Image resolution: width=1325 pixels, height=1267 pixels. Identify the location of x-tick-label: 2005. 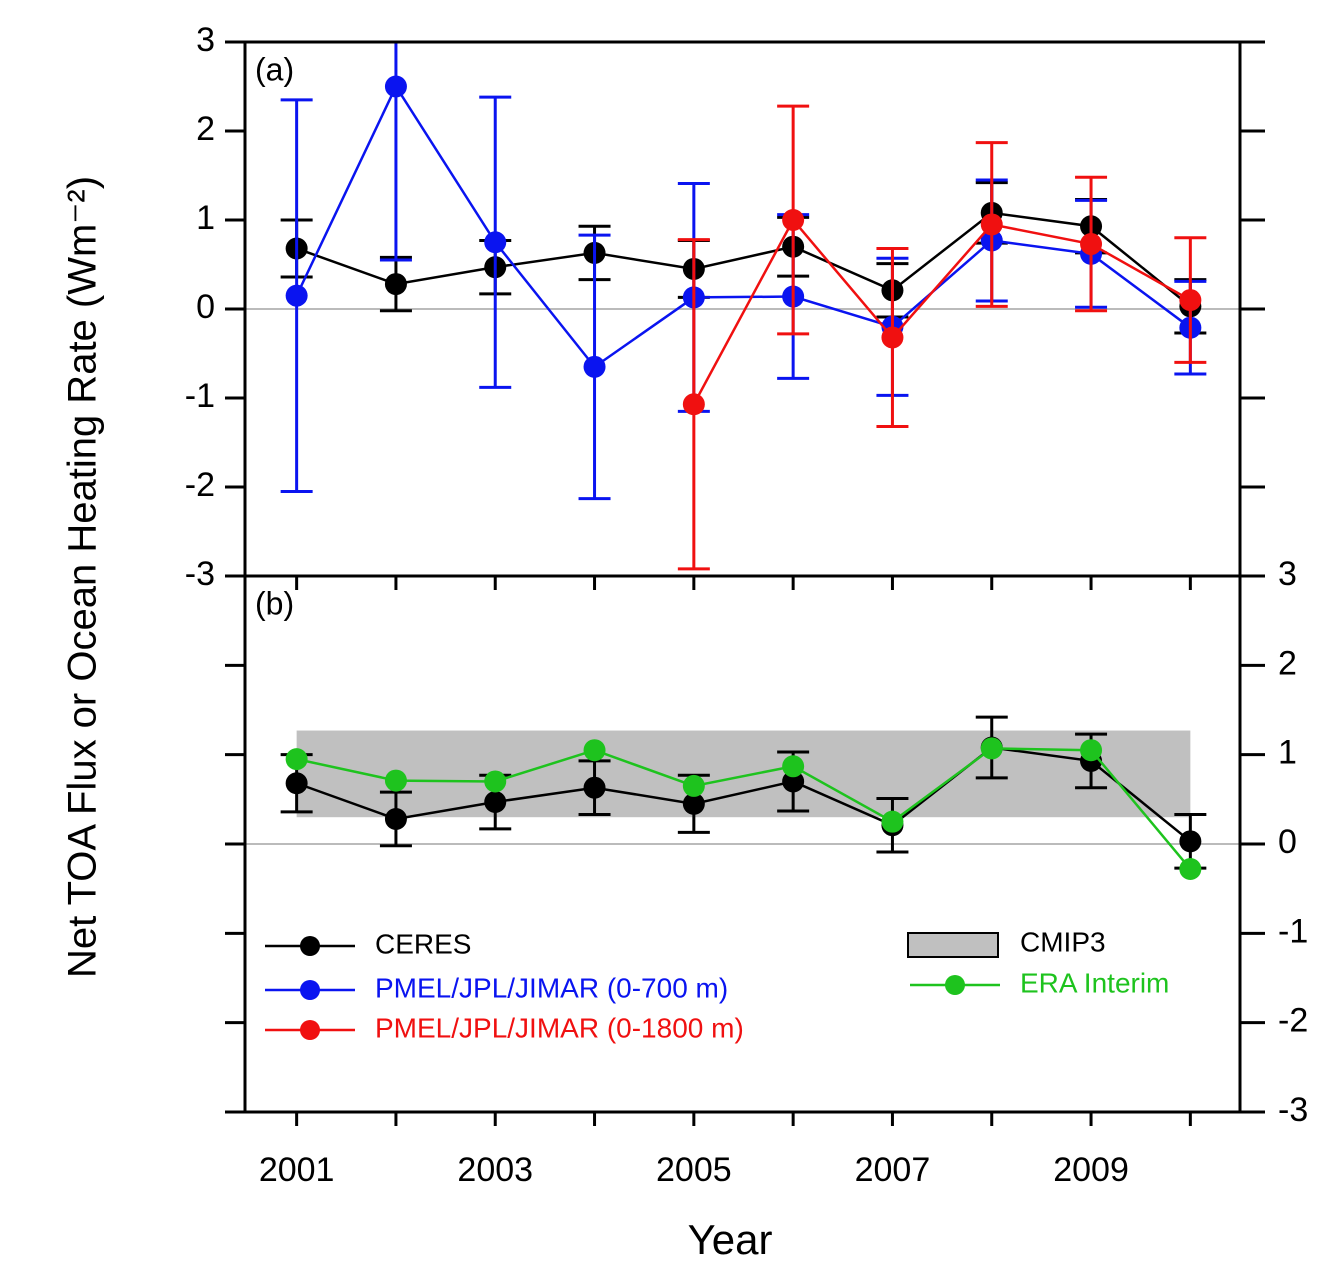
(694, 1170).